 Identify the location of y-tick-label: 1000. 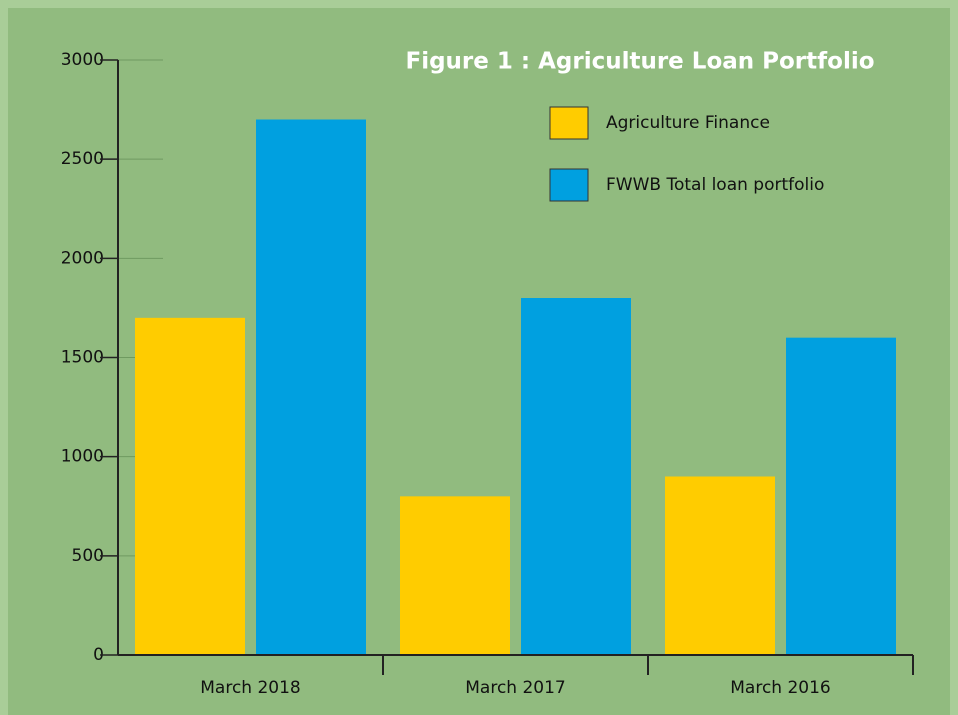
(82, 457).